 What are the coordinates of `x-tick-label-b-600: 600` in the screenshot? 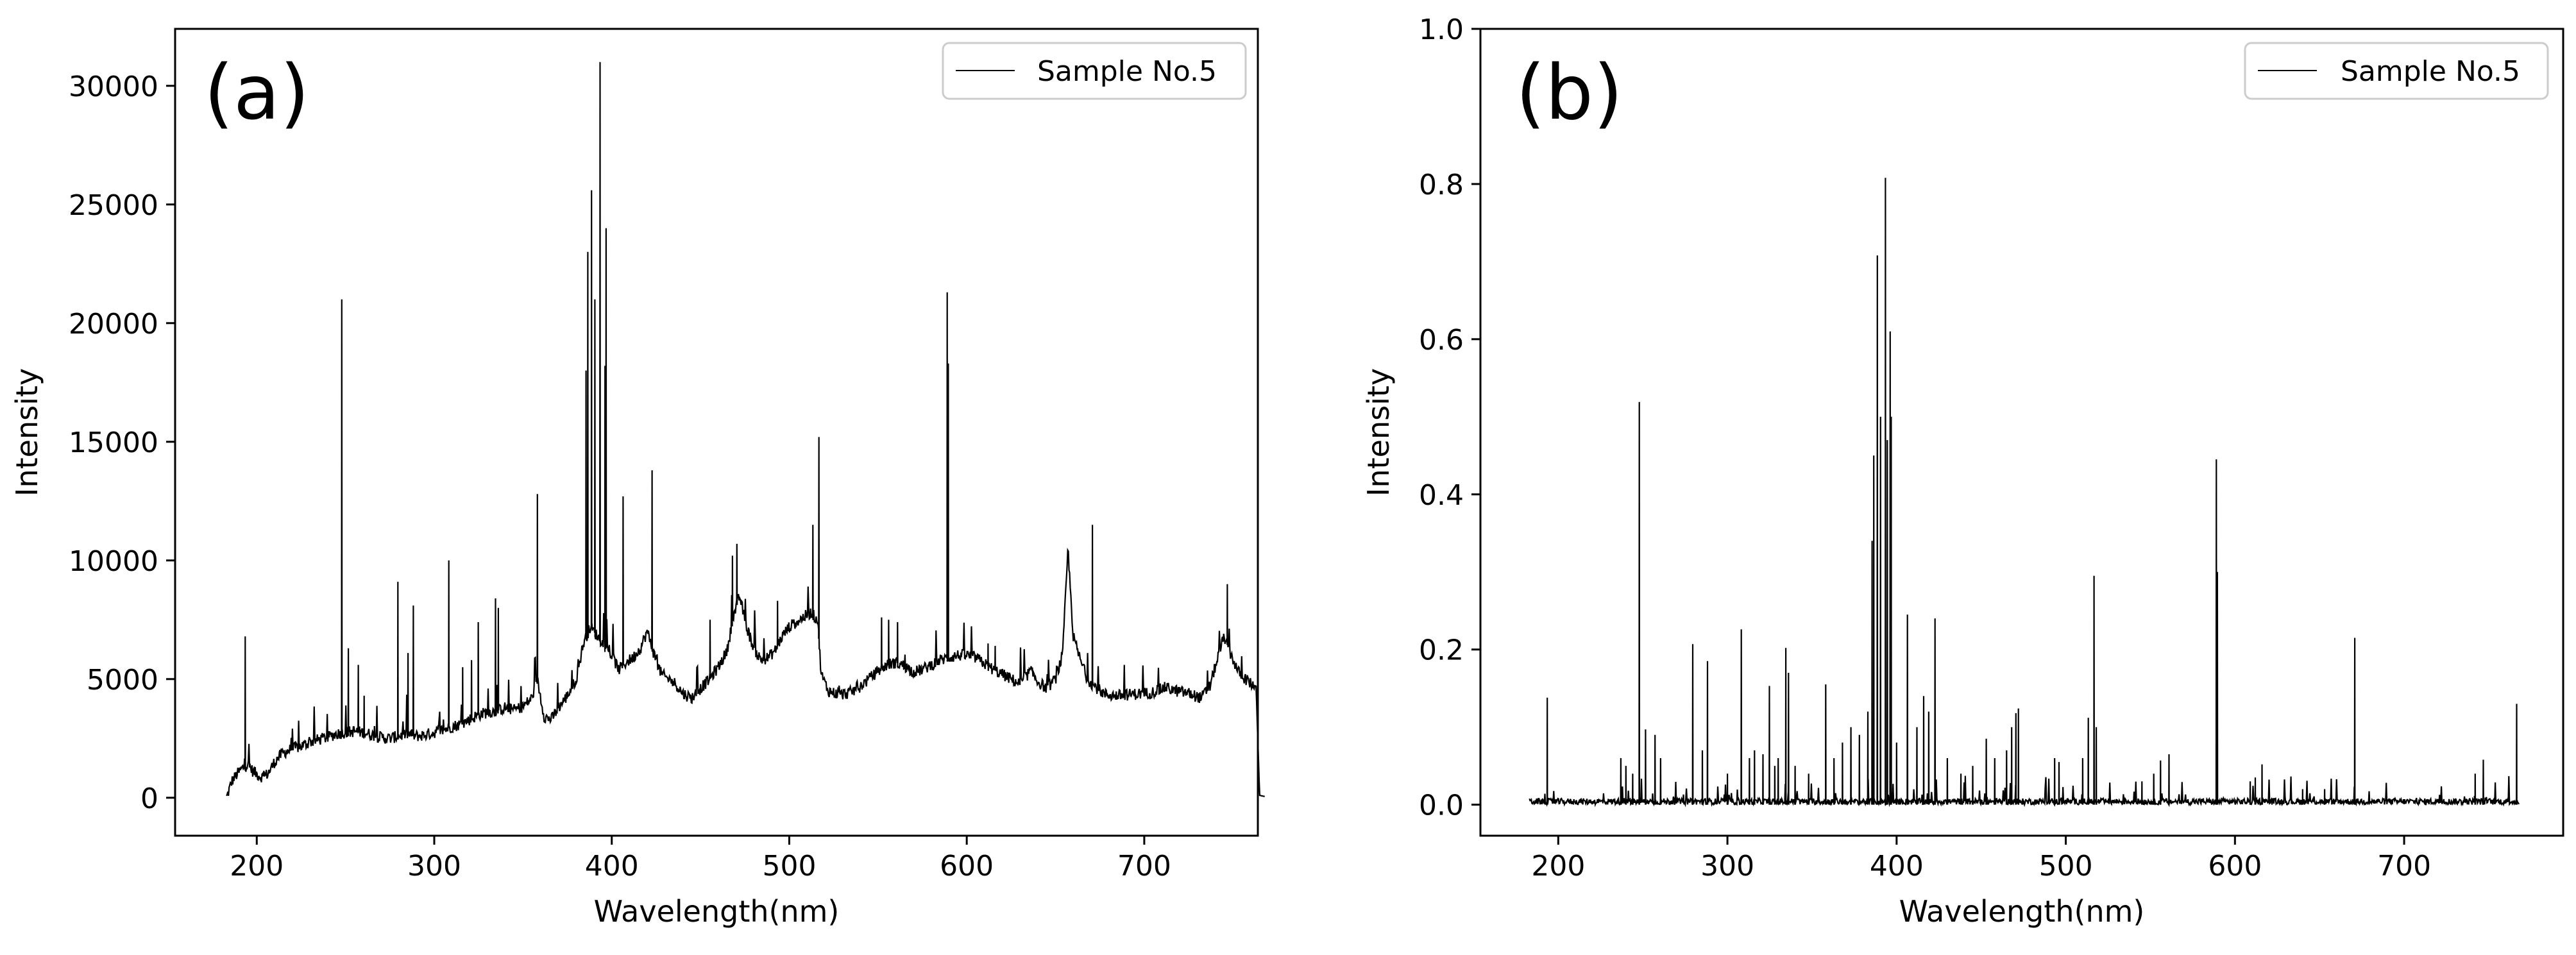 It's located at (2235, 866).